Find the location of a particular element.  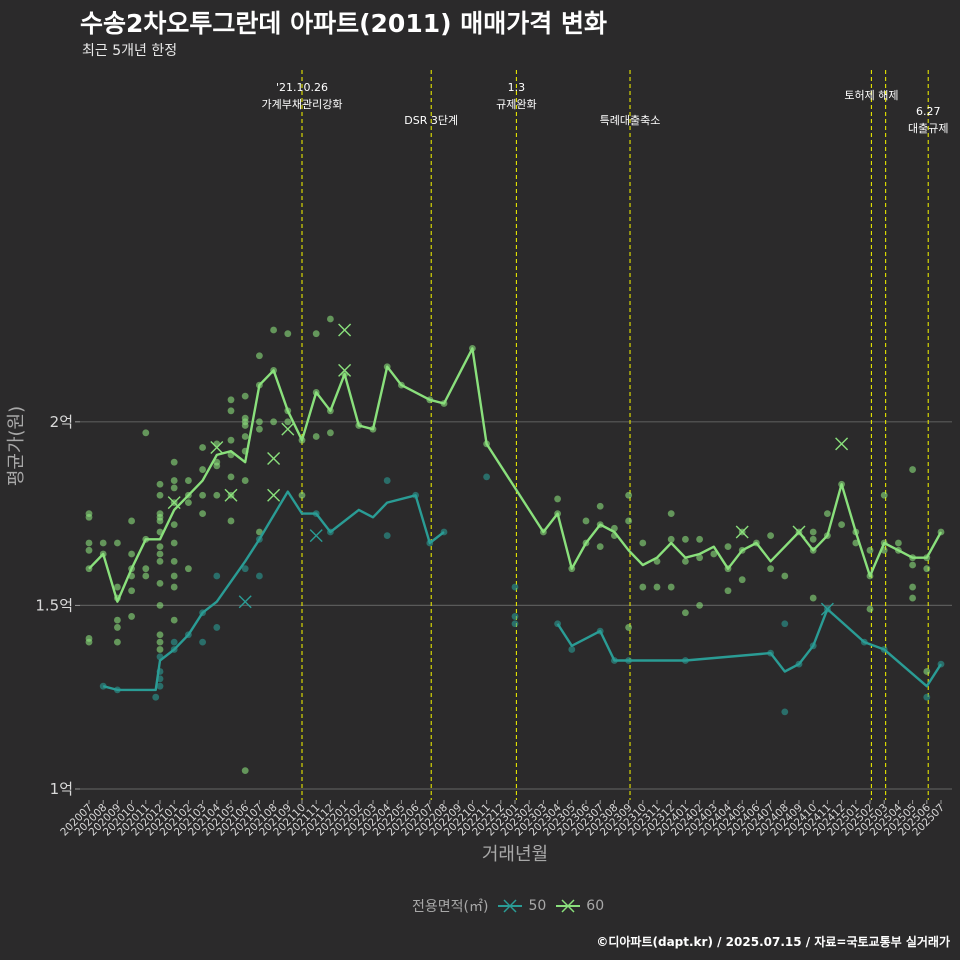

event-label: DSR 3단계 is located at coordinates (431, 120).